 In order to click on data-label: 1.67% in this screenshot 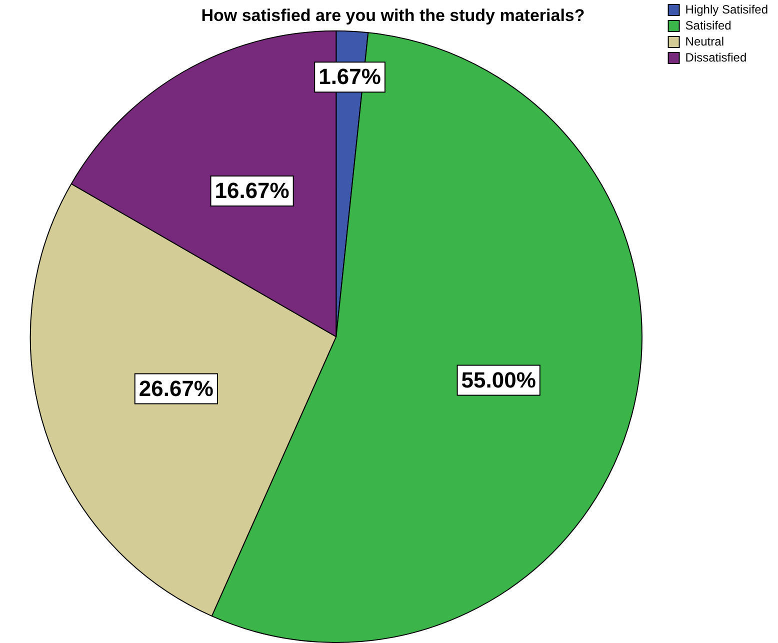, I will do `click(349, 77)`.